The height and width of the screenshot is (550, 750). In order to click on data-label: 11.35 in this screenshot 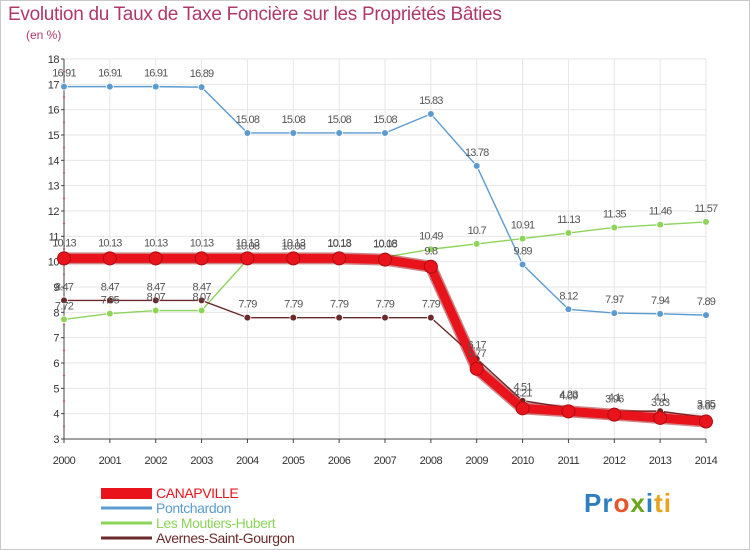, I will do `click(614, 214)`.